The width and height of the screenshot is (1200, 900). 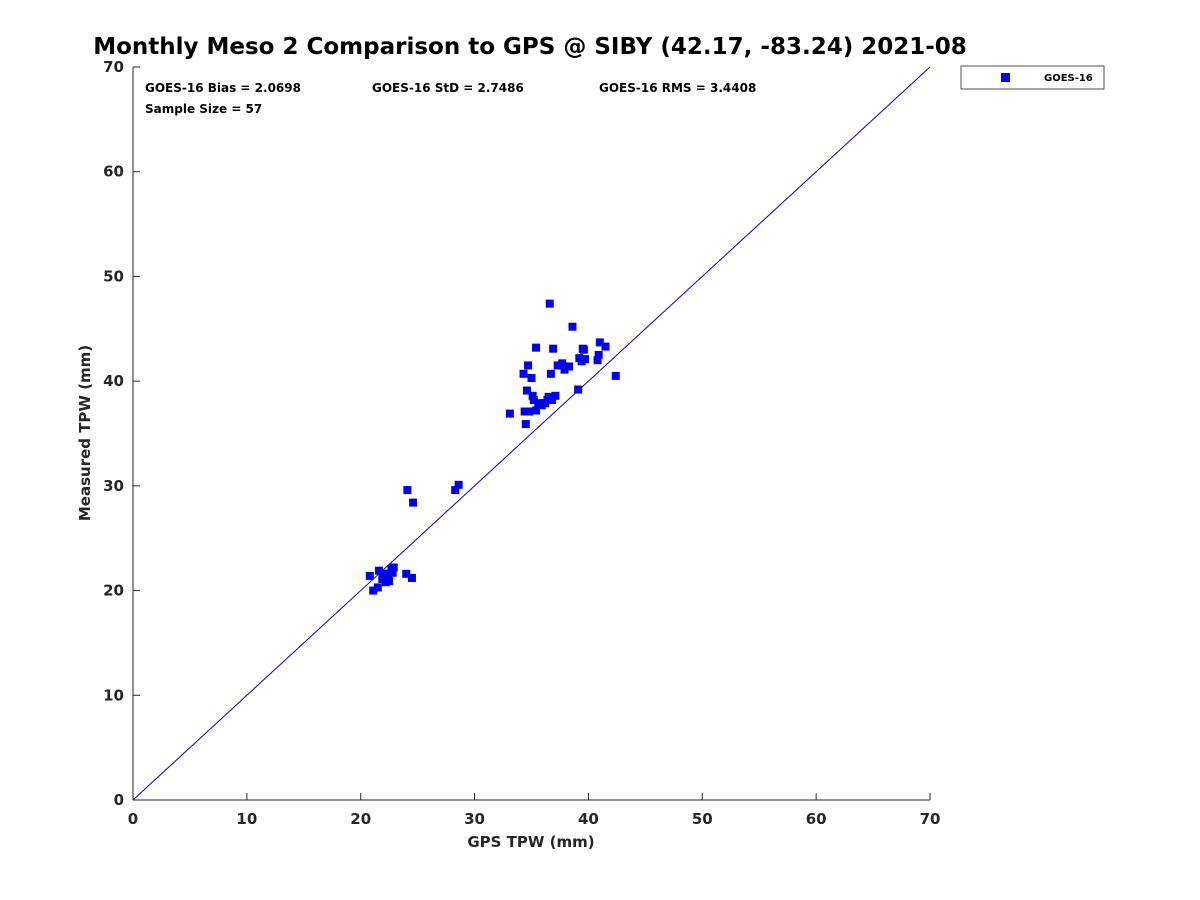 I want to click on legend: GOES-16, so click(x=1032, y=77).